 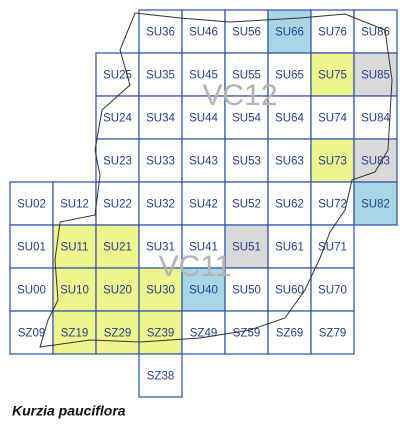 I want to click on cell-label: SU32, so click(x=160, y=205).